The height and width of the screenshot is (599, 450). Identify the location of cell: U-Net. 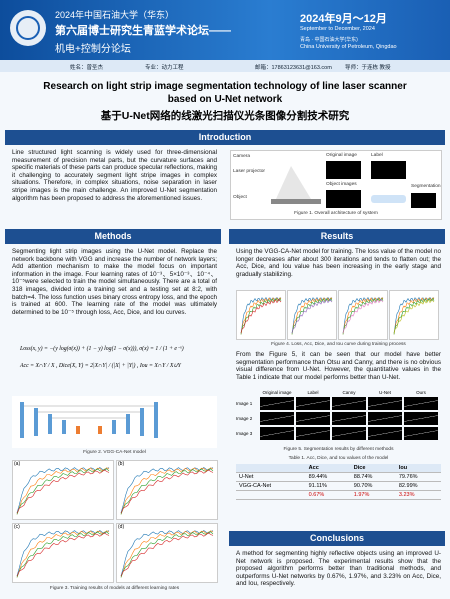
(271, 477).